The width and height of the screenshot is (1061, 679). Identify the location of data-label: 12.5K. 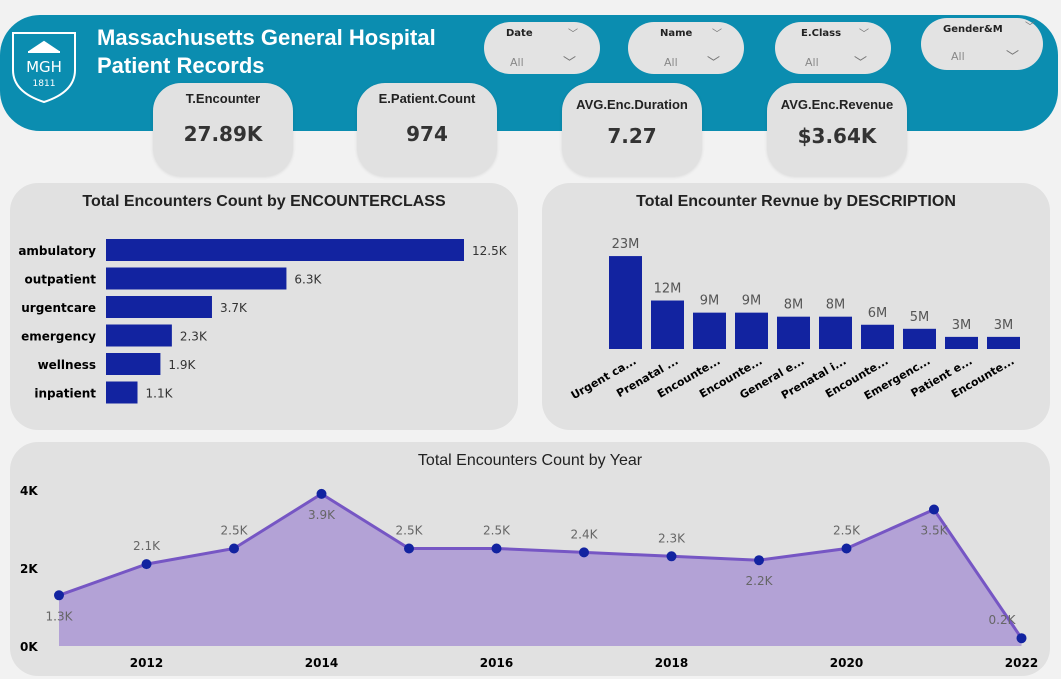
(490, 251).